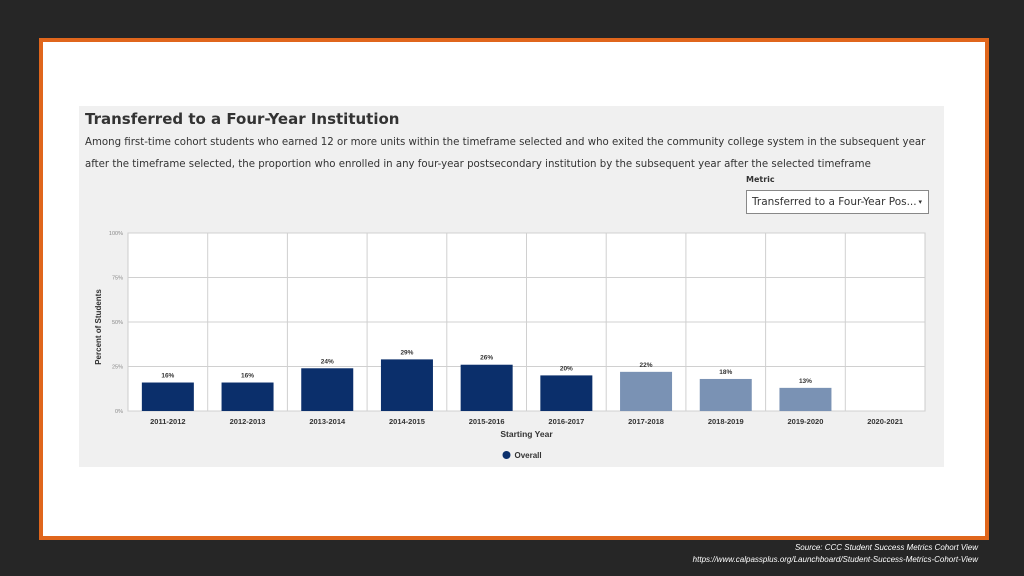 The image size is (1024, 576). I want to click on legend-label: Overall, so click(528, 455).